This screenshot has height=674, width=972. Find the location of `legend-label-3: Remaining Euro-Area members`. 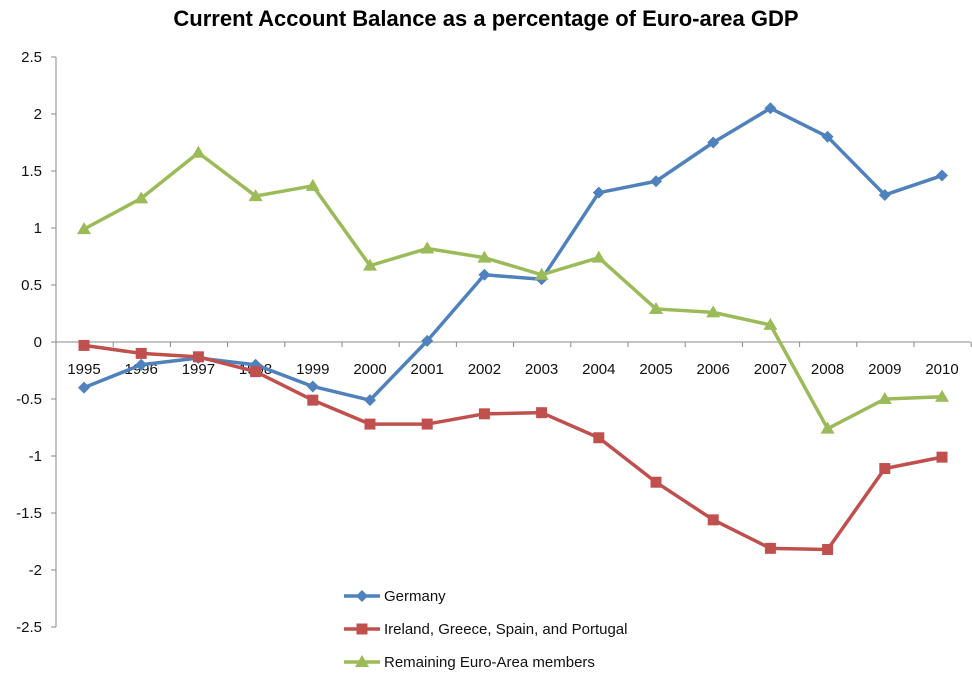

legend-label-3: Remaining Euro-Area members is located at coordinates (489, 662).